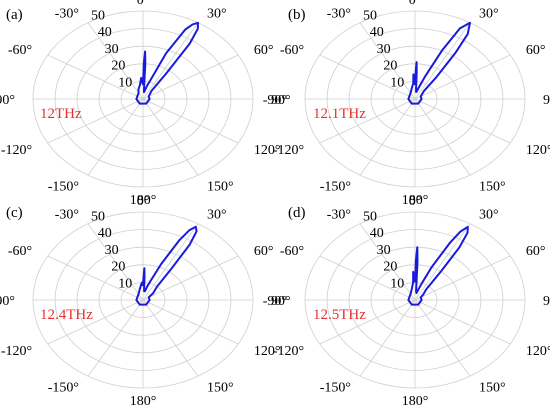 The image size is (550, 406). Describe the element at coordinates (61, 114) in the screenshot. I see `frequency-label: 12THz` at that location.